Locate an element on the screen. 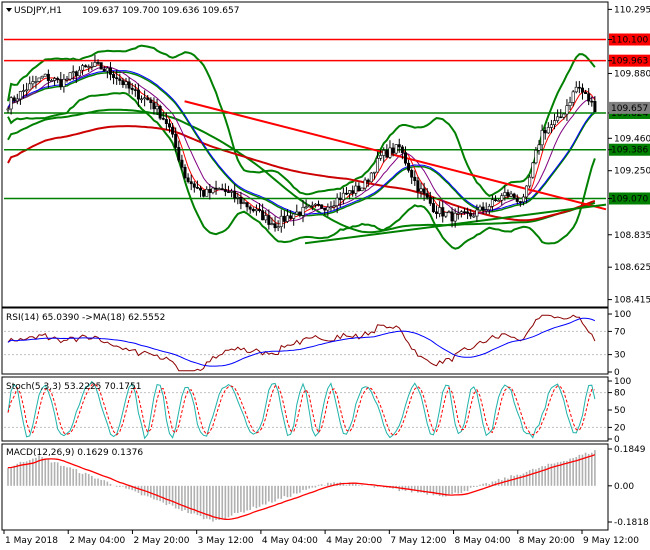  rsi-label: RSI(14) 65.0390 ->MA(18) 62.5552 is located at coordinates (85, 318).